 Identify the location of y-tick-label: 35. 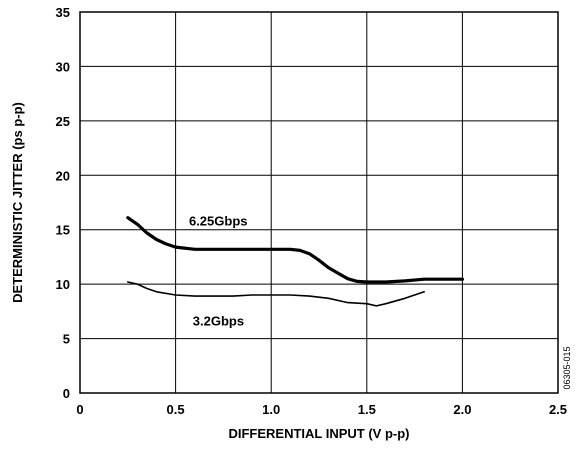
(63, 12).